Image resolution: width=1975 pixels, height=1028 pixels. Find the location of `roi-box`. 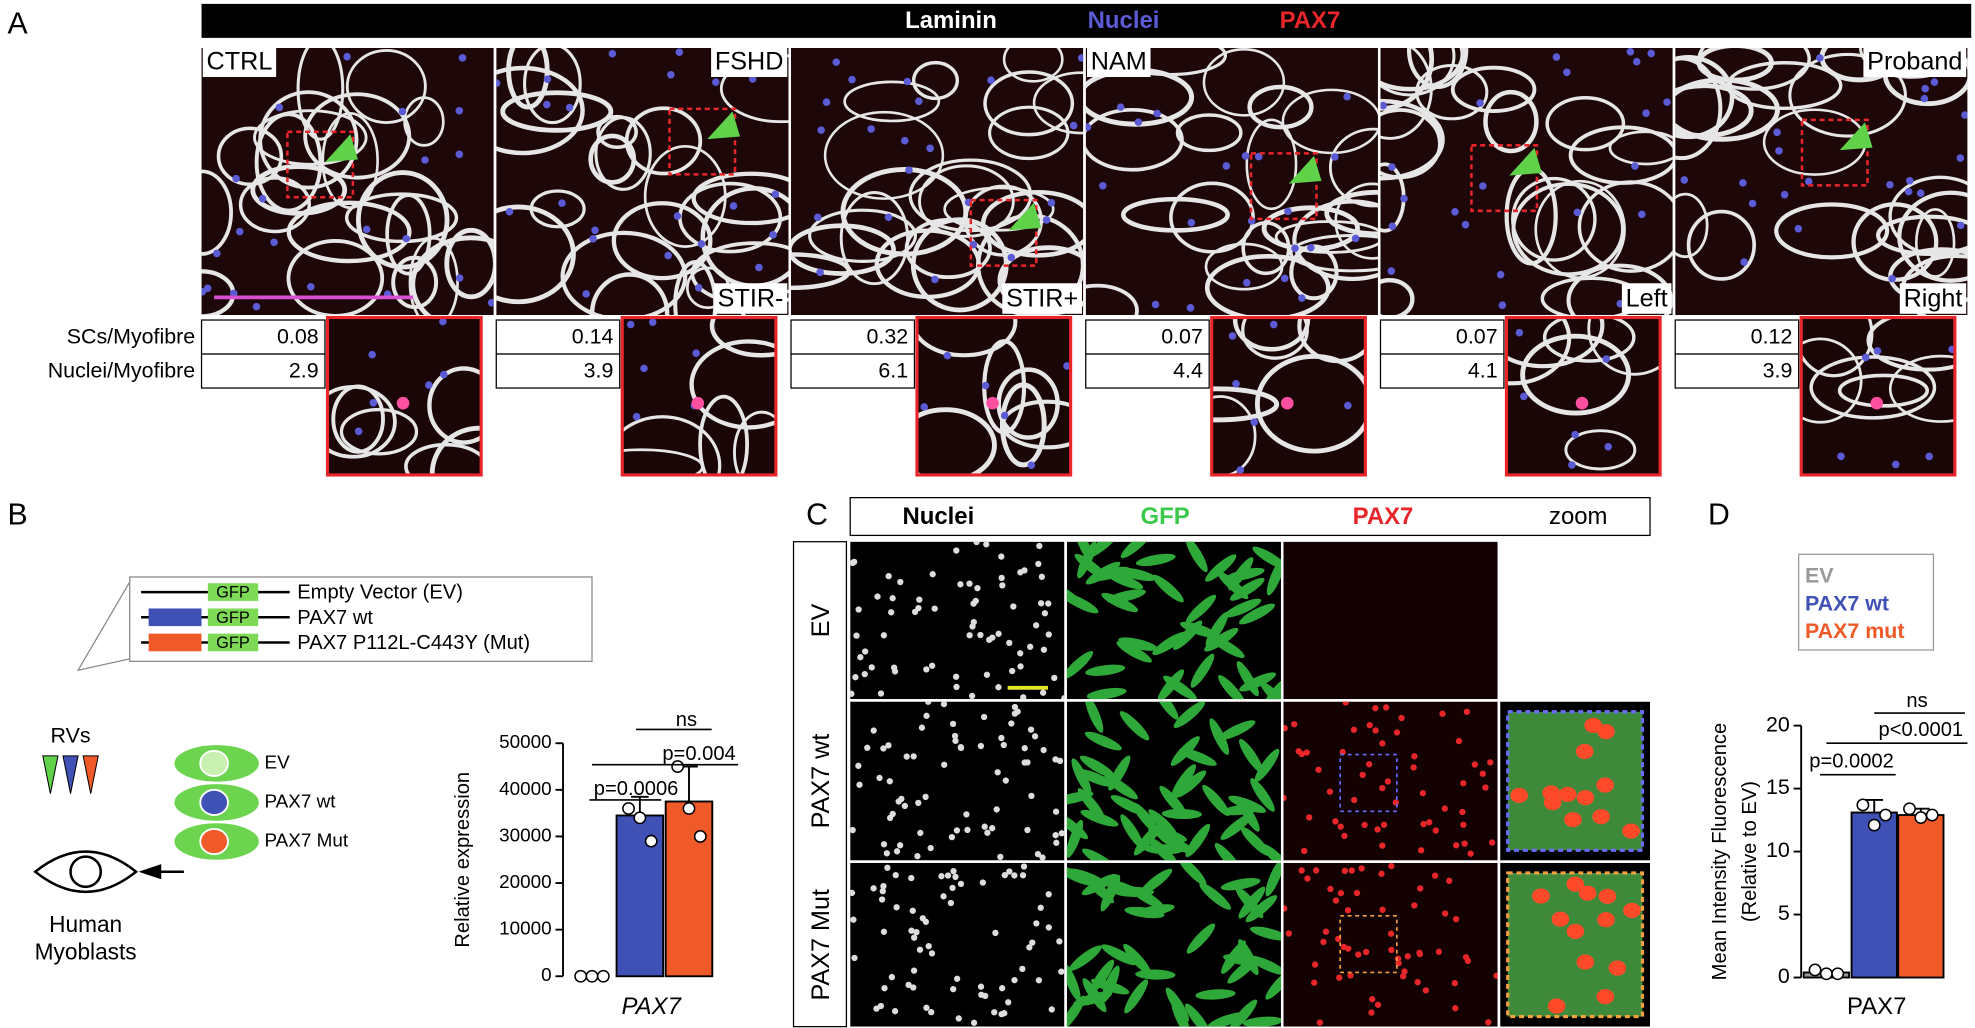

roi-box is located at coordinates (1283, 186).